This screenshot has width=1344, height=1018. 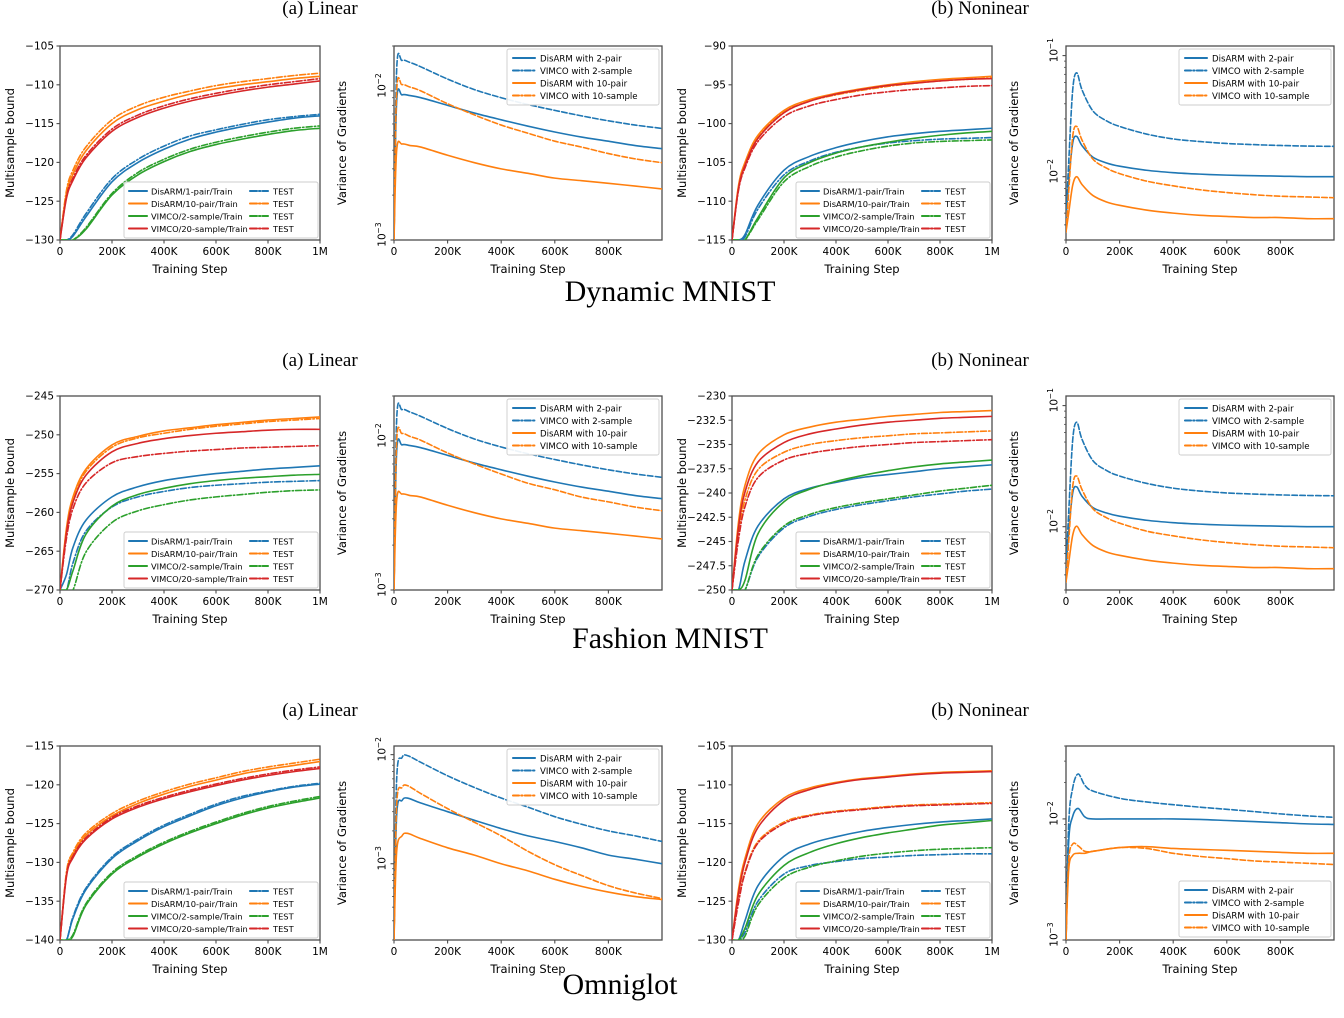 I want to click on subcaption-row3-linear: (a) Linear, so click(x=320, y=710).